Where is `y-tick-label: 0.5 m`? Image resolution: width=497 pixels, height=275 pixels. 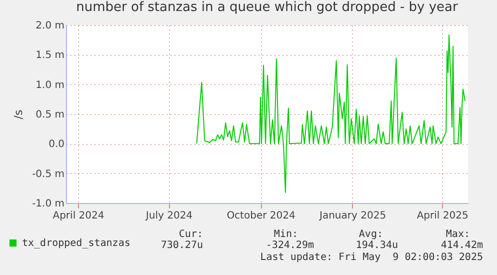
y-tick-label: 0.5 m is located at coordinates (50, 115).